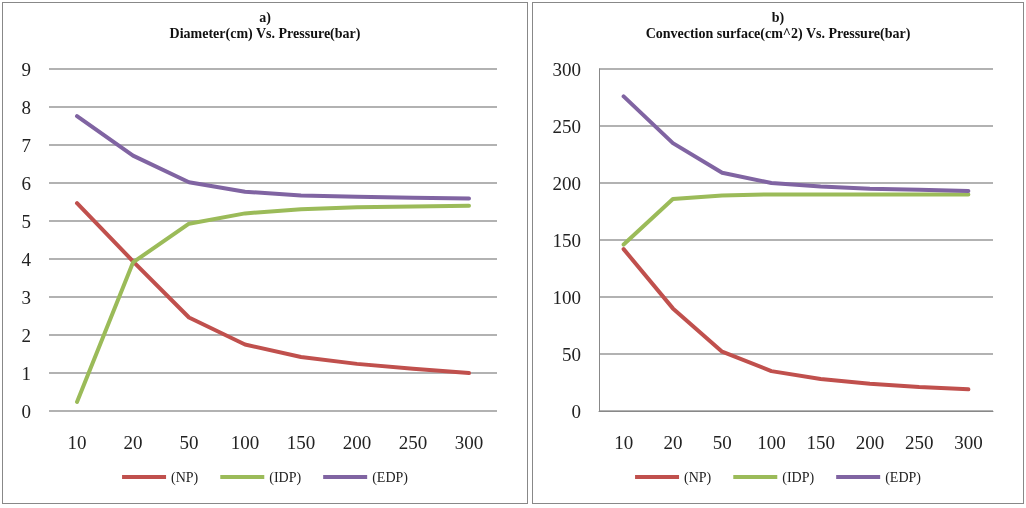  Describe the element at coordinates (26, 69) in the screenshot. I see `y-tick-label: 9` at that location.